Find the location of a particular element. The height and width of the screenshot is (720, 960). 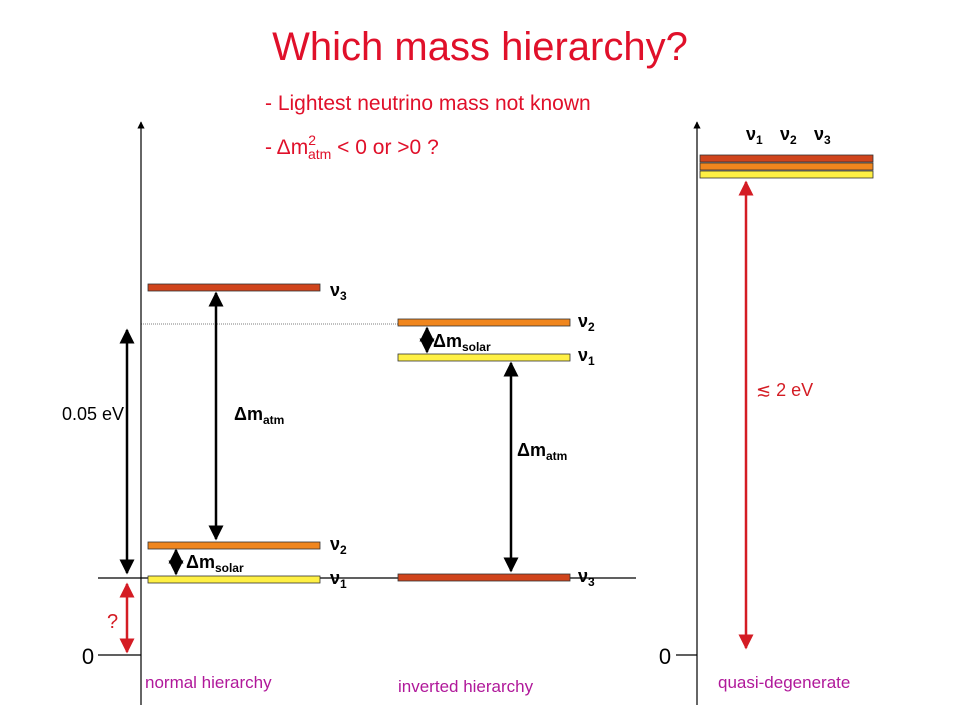

scale-label: ≲ 2 eV is located at coordinates (784, 390).